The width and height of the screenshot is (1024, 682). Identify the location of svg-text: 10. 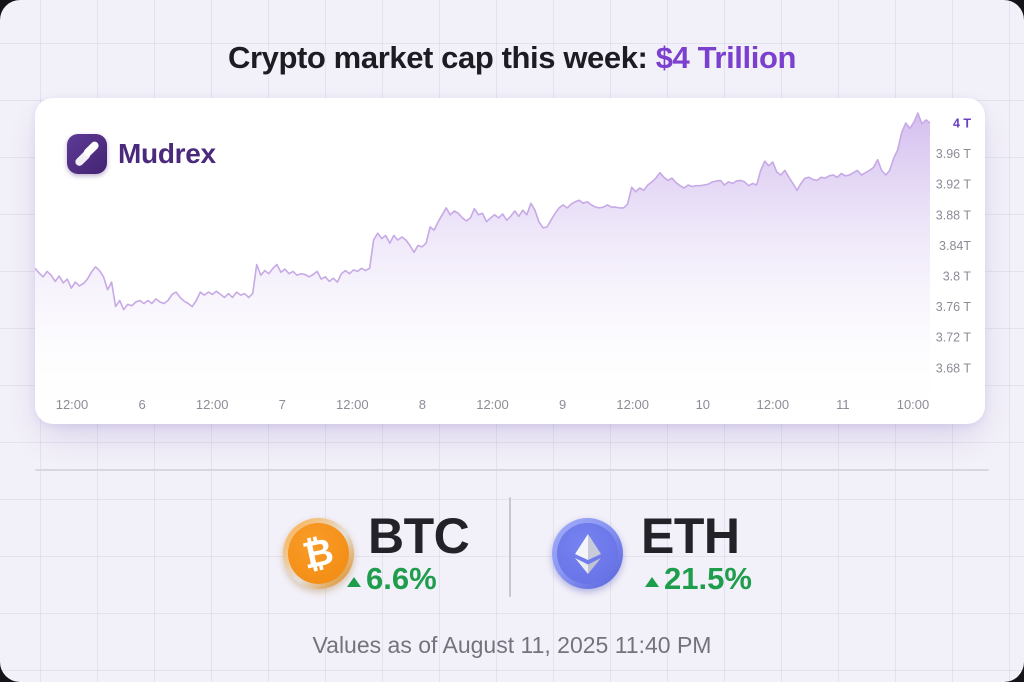
(703, 404).